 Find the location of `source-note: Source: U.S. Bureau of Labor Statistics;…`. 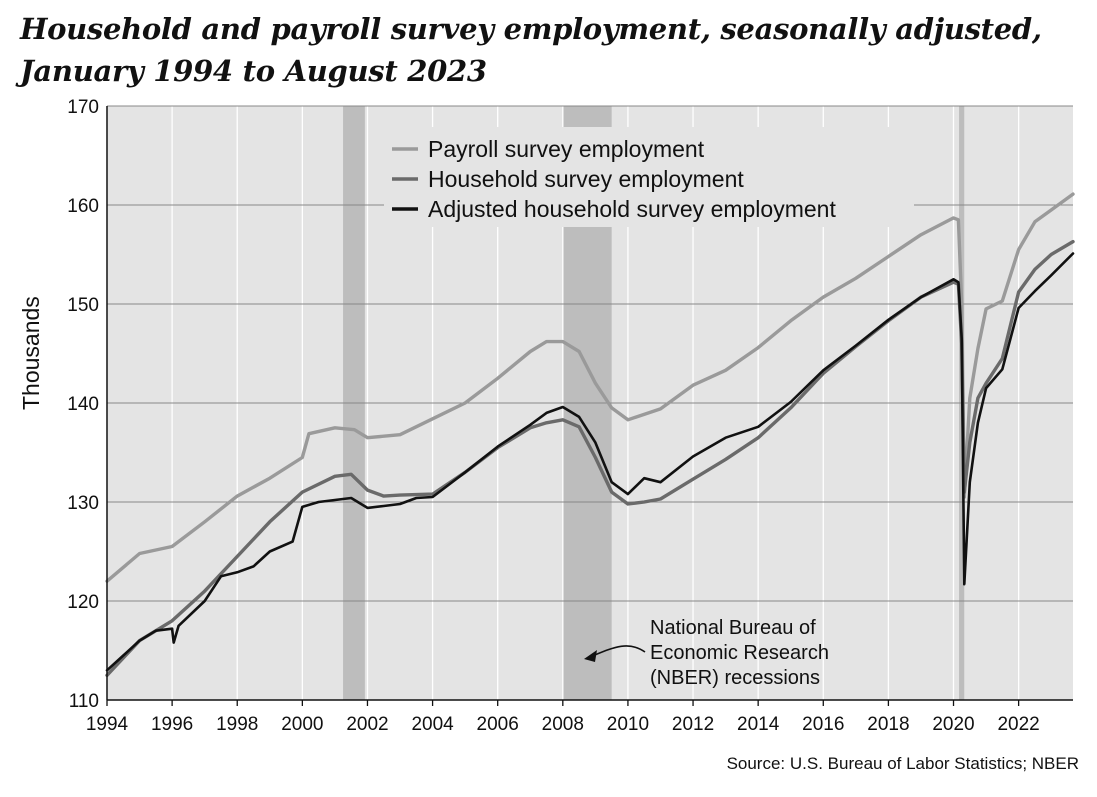

source-note: Source: U.S. Bureau of Labor Statistics;… is located at coordinates (902, 763).